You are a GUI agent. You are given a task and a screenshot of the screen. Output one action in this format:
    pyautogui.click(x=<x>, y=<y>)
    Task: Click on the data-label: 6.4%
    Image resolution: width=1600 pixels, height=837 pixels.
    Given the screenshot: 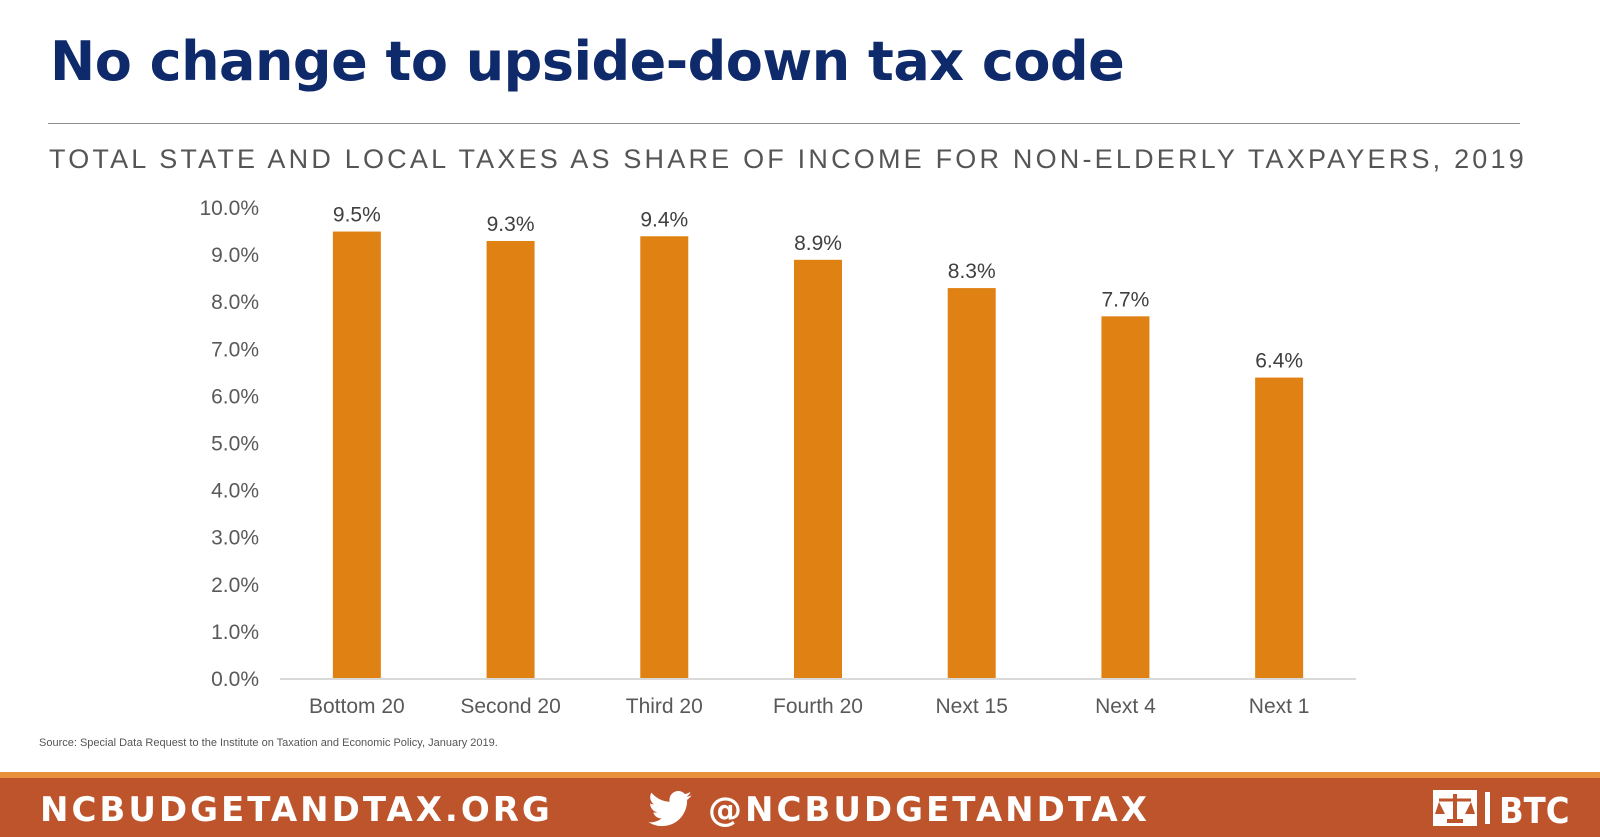 What is the action you would take?
    pyautogui.click(x=1279, y=361)
    